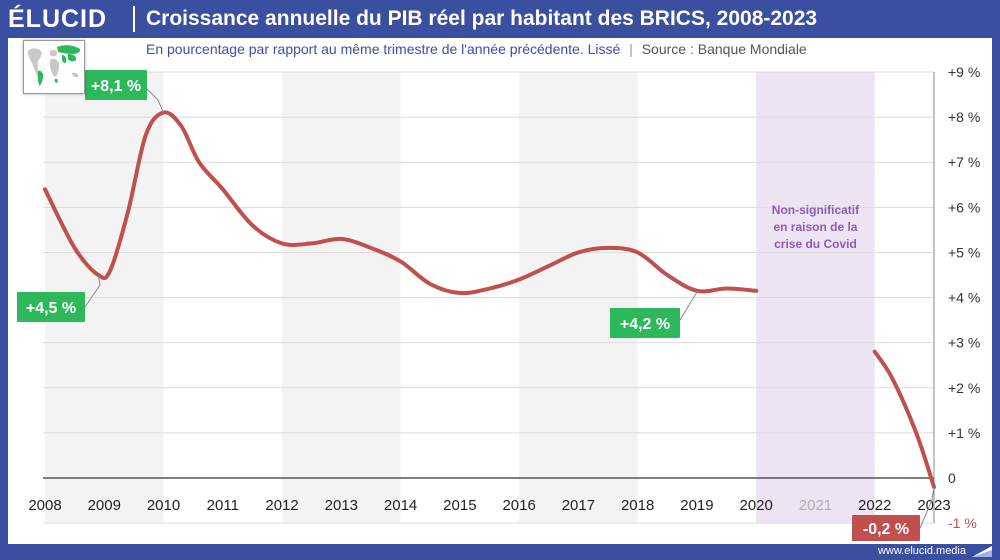  Describe the element at coordinates (68, 19) in the screenshot. I see `elucid-logo: ÉLUCID` at that location.